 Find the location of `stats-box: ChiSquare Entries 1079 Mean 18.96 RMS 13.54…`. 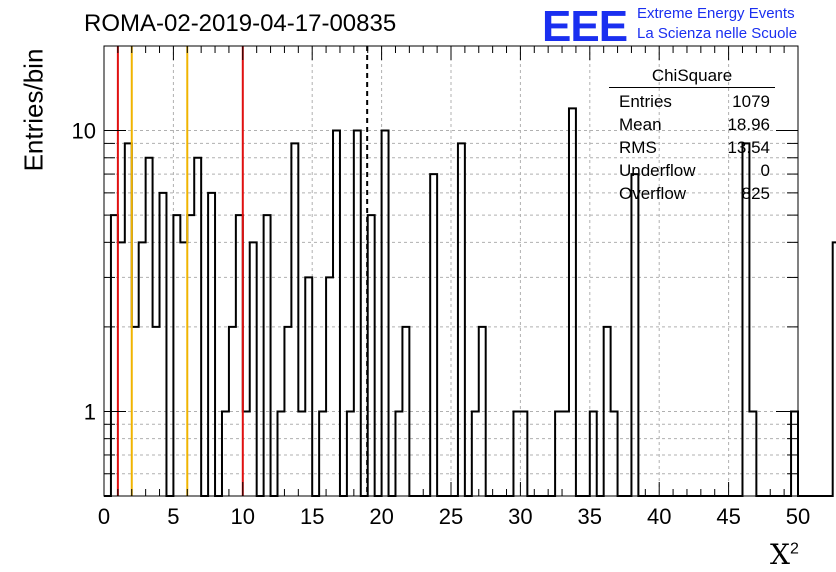

stats-box: ChiSquare Entries 1079 Mean 18.96 RMS 13.54… is located at coordinates (692, 135).